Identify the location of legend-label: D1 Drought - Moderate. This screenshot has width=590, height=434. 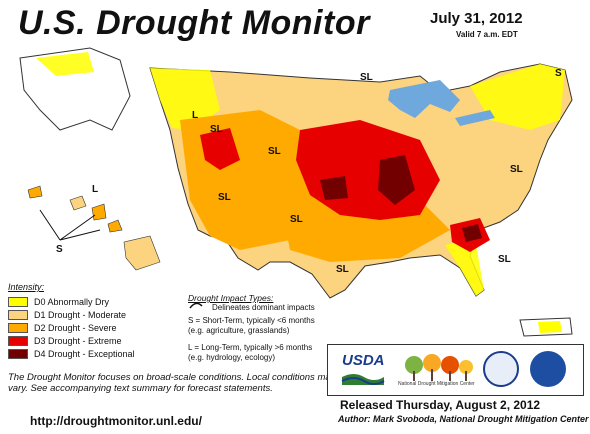
(80, 315).